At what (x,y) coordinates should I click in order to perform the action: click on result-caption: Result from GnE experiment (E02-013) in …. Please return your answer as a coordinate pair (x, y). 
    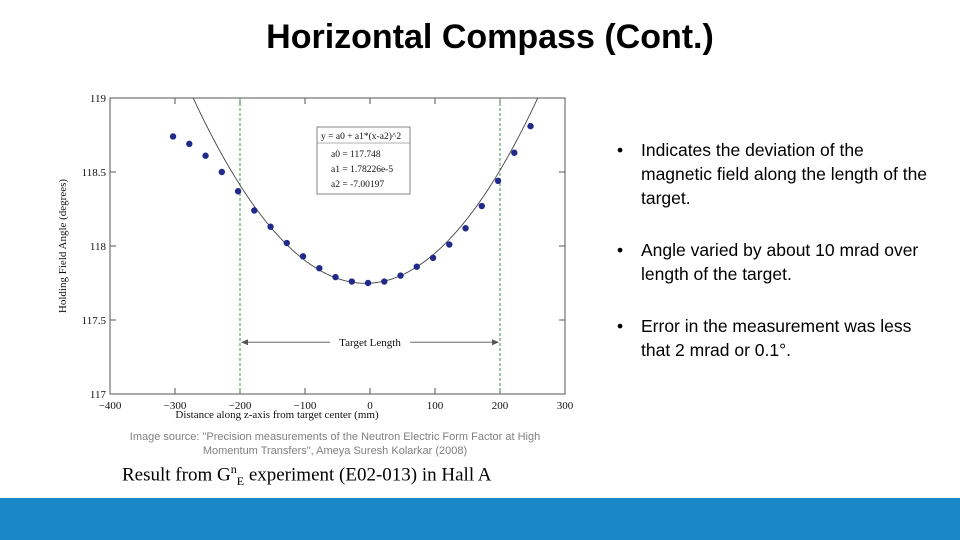
    Looking at the image, I should click on (307, 475).